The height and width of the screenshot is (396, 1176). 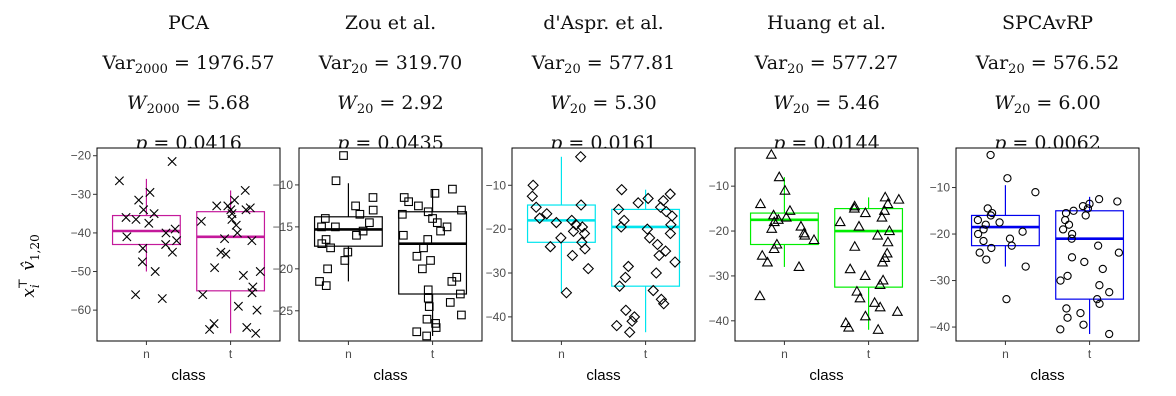 I want to click on panel-title-line: Var20 = 576.52, so click(x=1047, y=64).